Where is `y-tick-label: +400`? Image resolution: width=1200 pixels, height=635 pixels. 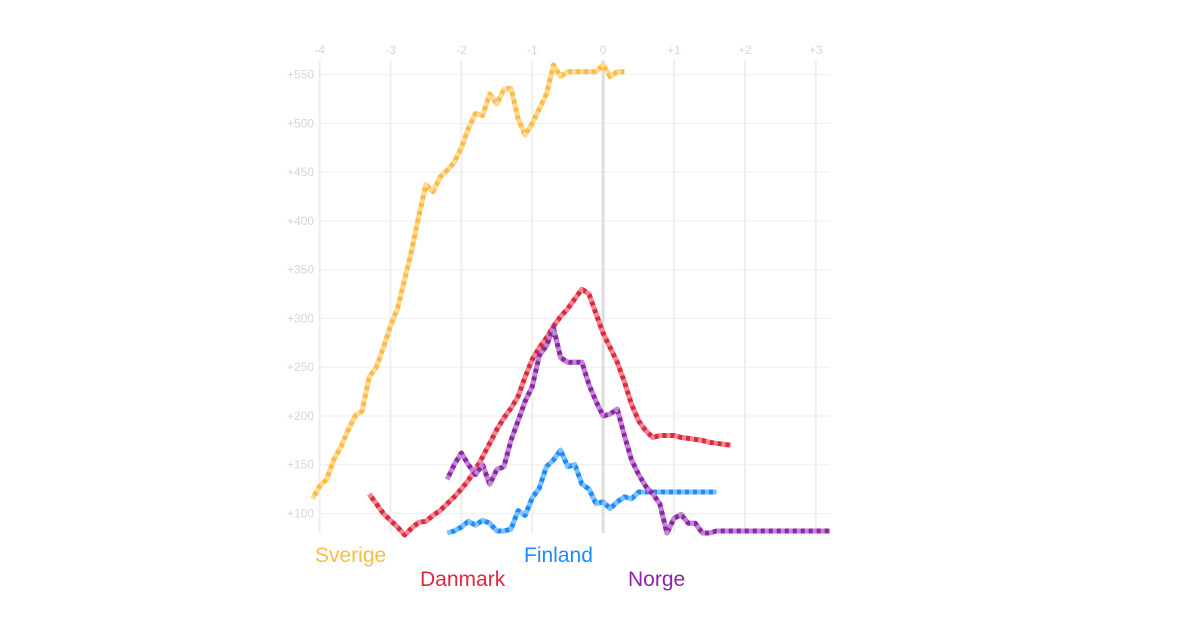 y-tick-label: +400 is located at coordinates (300, 221).